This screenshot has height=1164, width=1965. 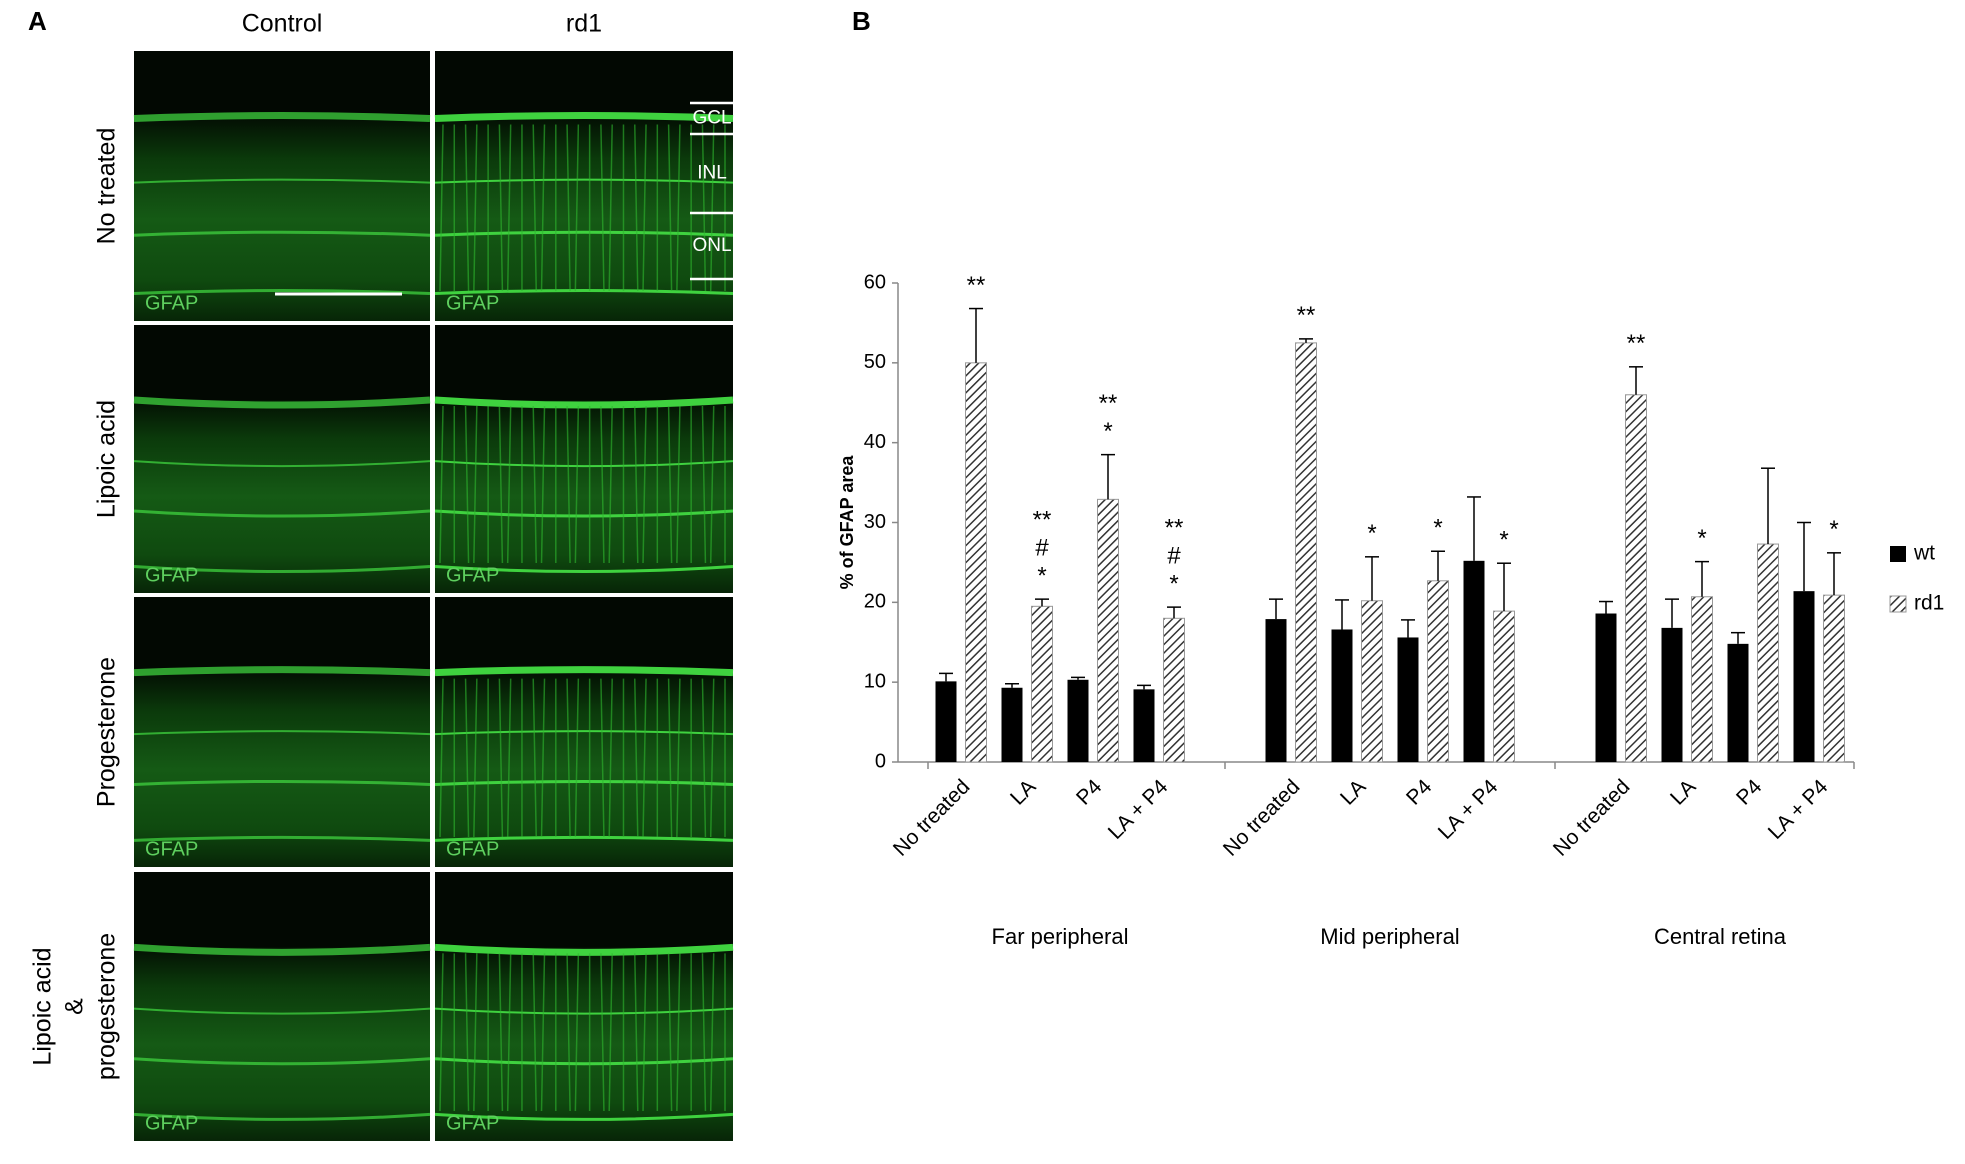 I want to click on row-label: Lipoic acid, so click(x=107, y=459).